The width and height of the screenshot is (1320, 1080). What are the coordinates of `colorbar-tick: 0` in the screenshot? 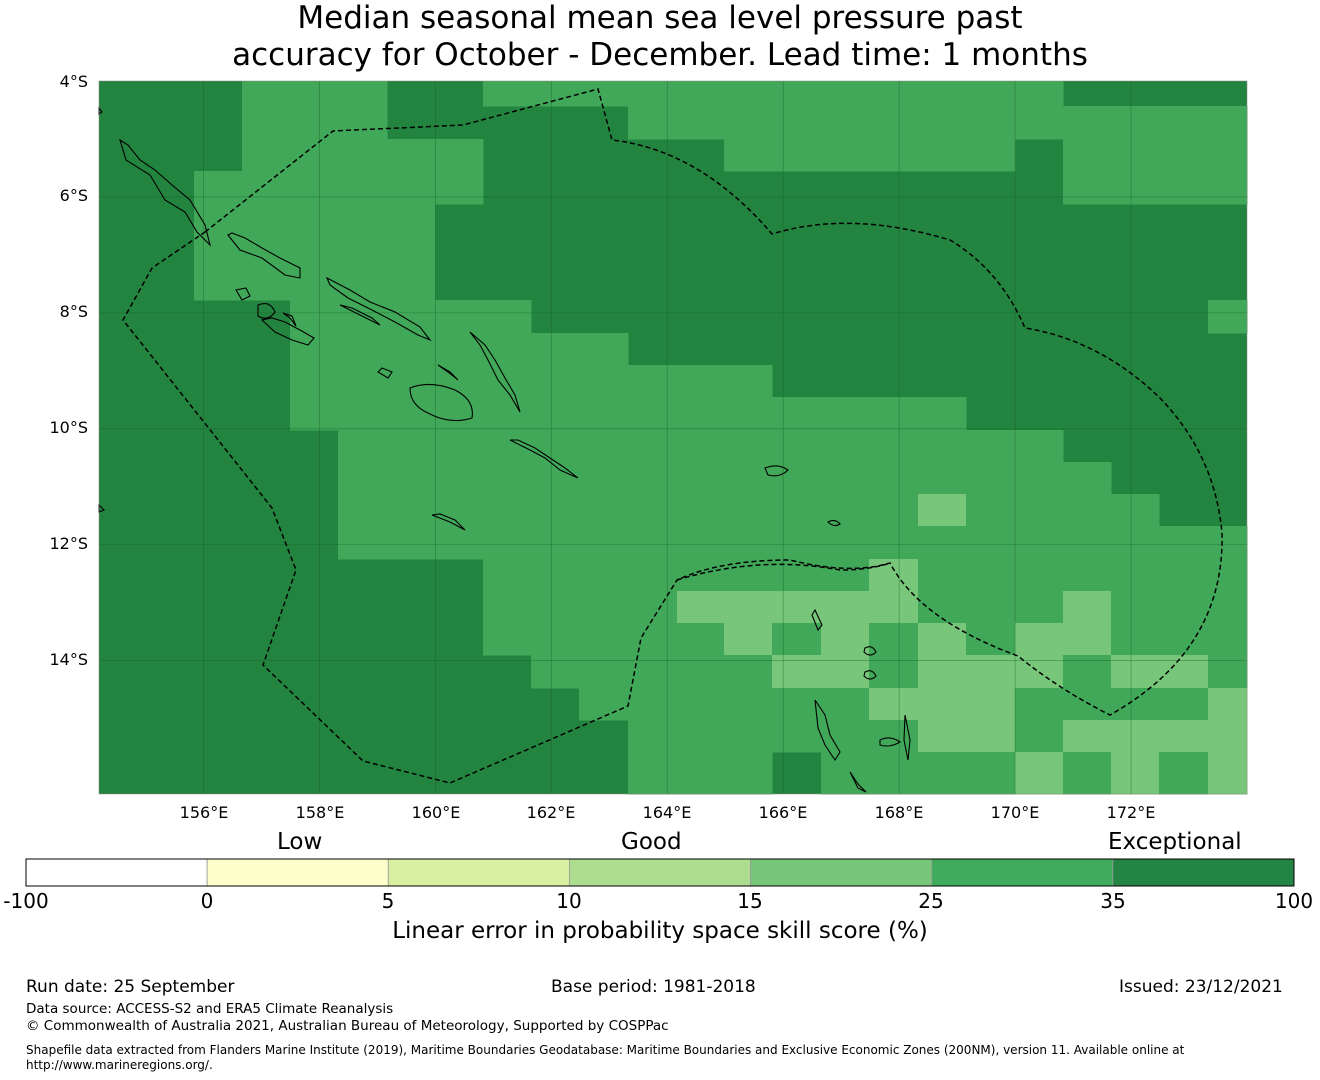 It's located at (207, 901).